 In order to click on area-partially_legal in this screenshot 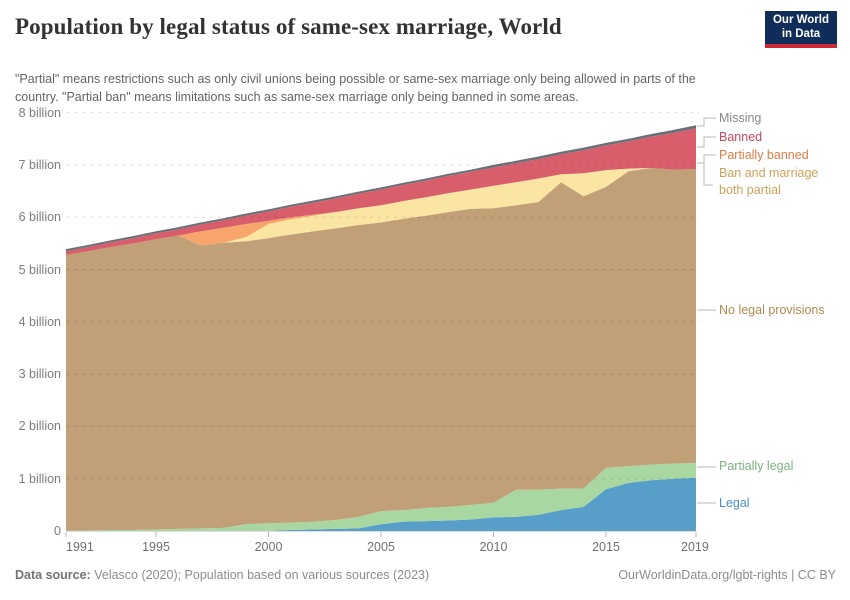, I will do `click(381, 497)`.